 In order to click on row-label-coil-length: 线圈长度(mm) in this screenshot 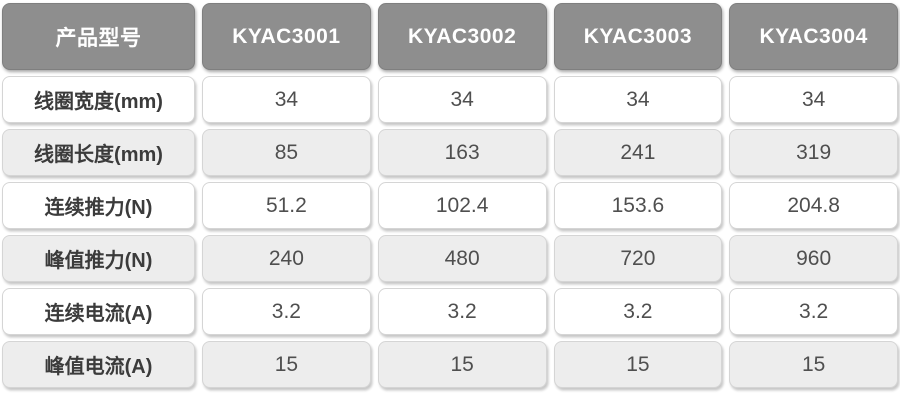, I will do `click(98, 152)`.